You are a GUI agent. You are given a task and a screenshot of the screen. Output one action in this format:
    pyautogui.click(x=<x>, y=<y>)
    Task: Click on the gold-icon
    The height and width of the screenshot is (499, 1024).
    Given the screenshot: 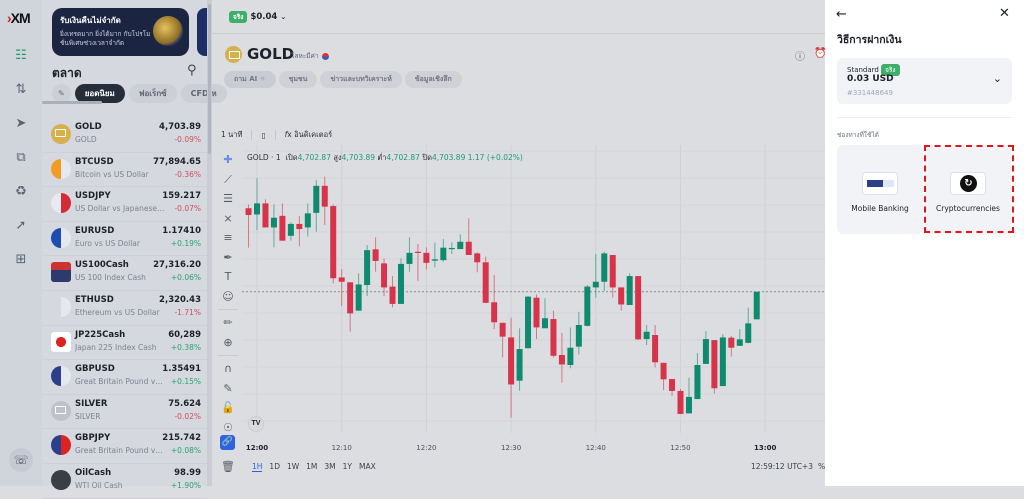 What is the action you would take?
    pyautogui.click(x=233, y=54)
    